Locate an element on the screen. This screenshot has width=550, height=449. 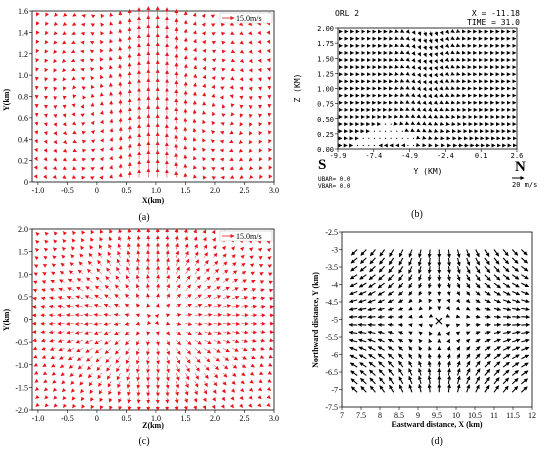
y-tick-label: -3.5 is located at coordinates (331, 267).